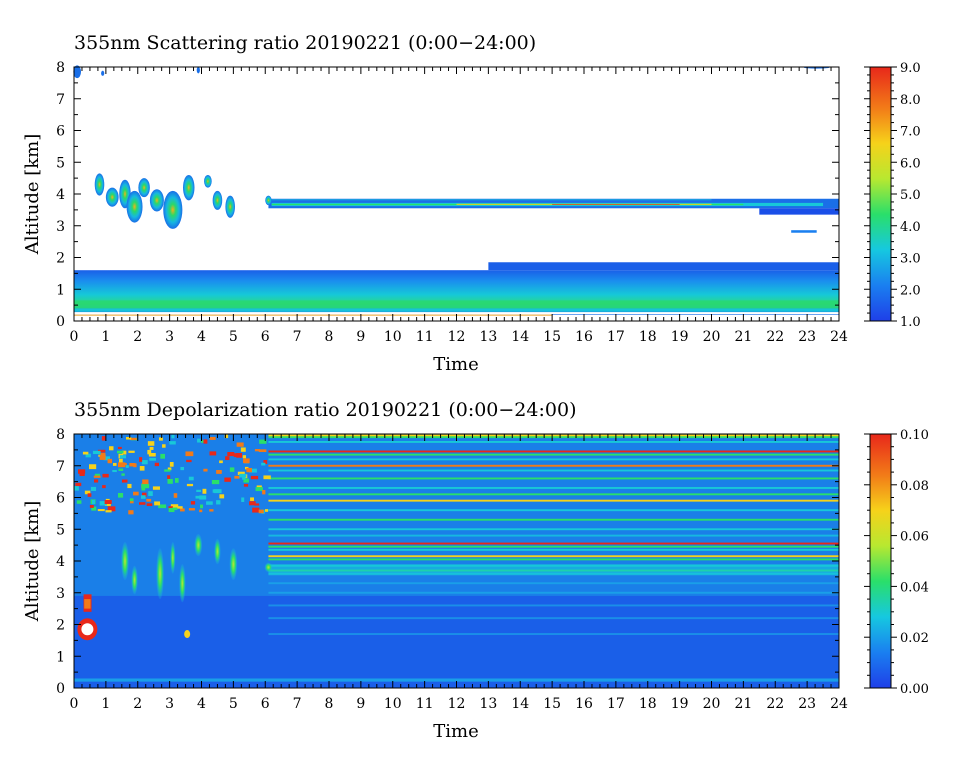 The width and height of the screenshot is (960, 770). What do you see at coordinates (137, 704) in the screenshot?
I see `x-tick-label: 2` at bounding box center [137, 704].